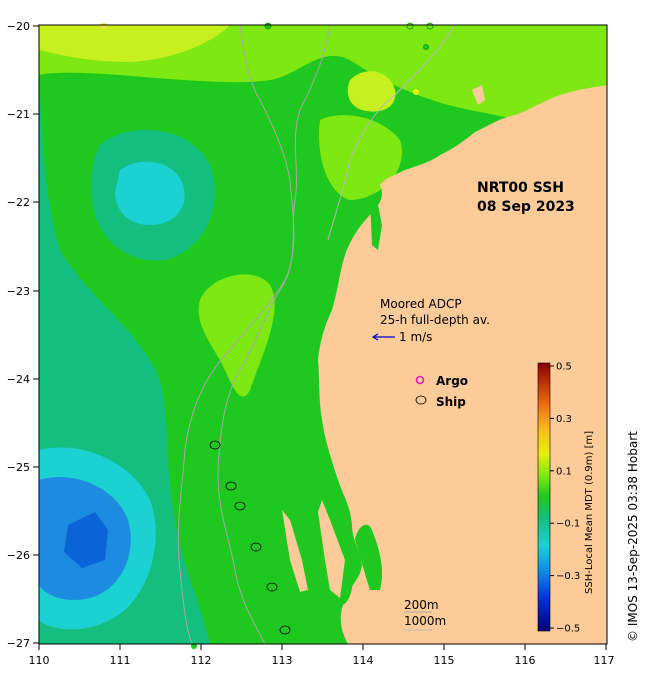 Image resolution: width=648 pixels, height=688 pixels. I want to click on credit-line: © IMOS 13-Sep-2025 03:38 Hobart, so click(633, 536).